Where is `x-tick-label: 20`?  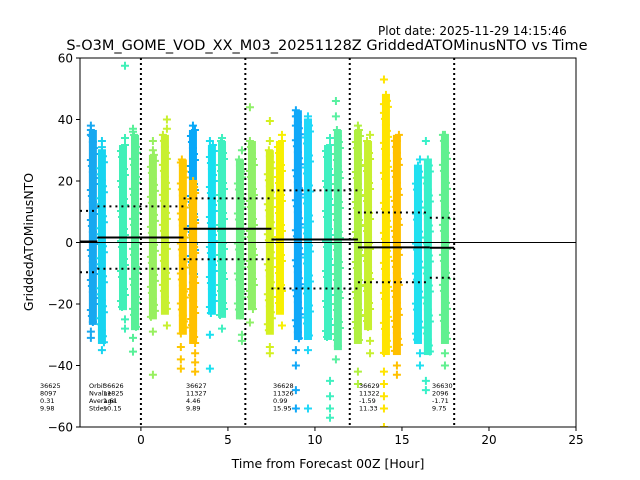
x-tick-label: 20 is located at coordinates (488, 440).